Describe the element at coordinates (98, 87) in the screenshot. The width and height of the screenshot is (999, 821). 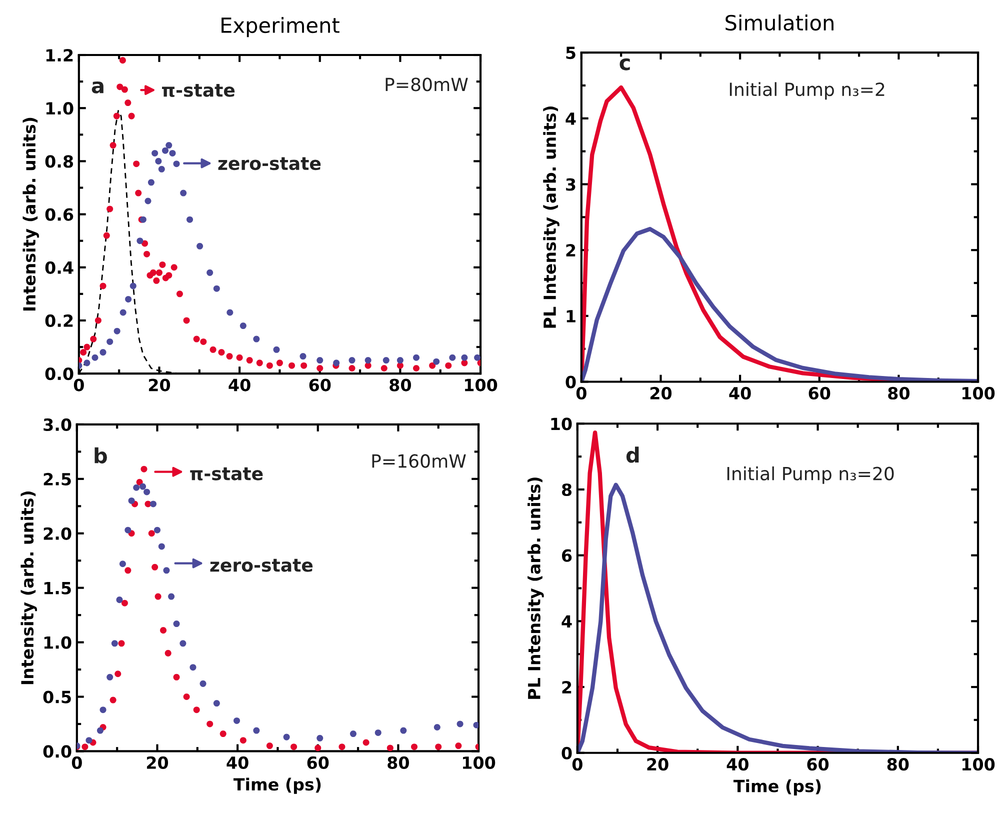
I see `annotation: a` at that location.